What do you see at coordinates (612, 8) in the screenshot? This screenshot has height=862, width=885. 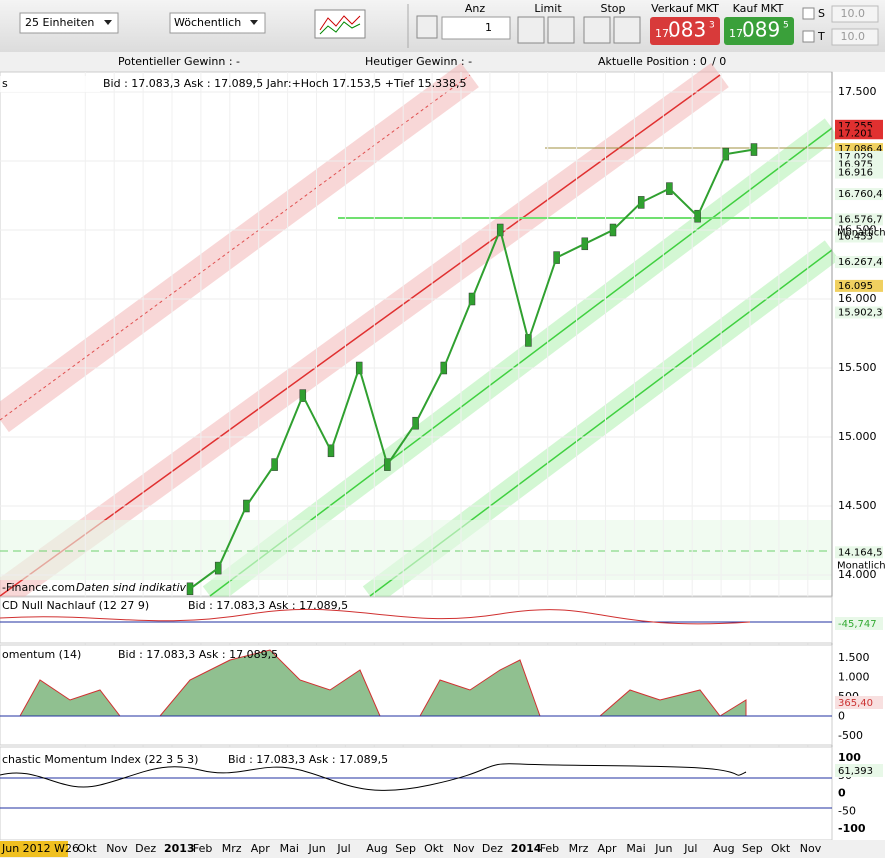 I see `stop-label: Stop` at bounding box center [612, 8].